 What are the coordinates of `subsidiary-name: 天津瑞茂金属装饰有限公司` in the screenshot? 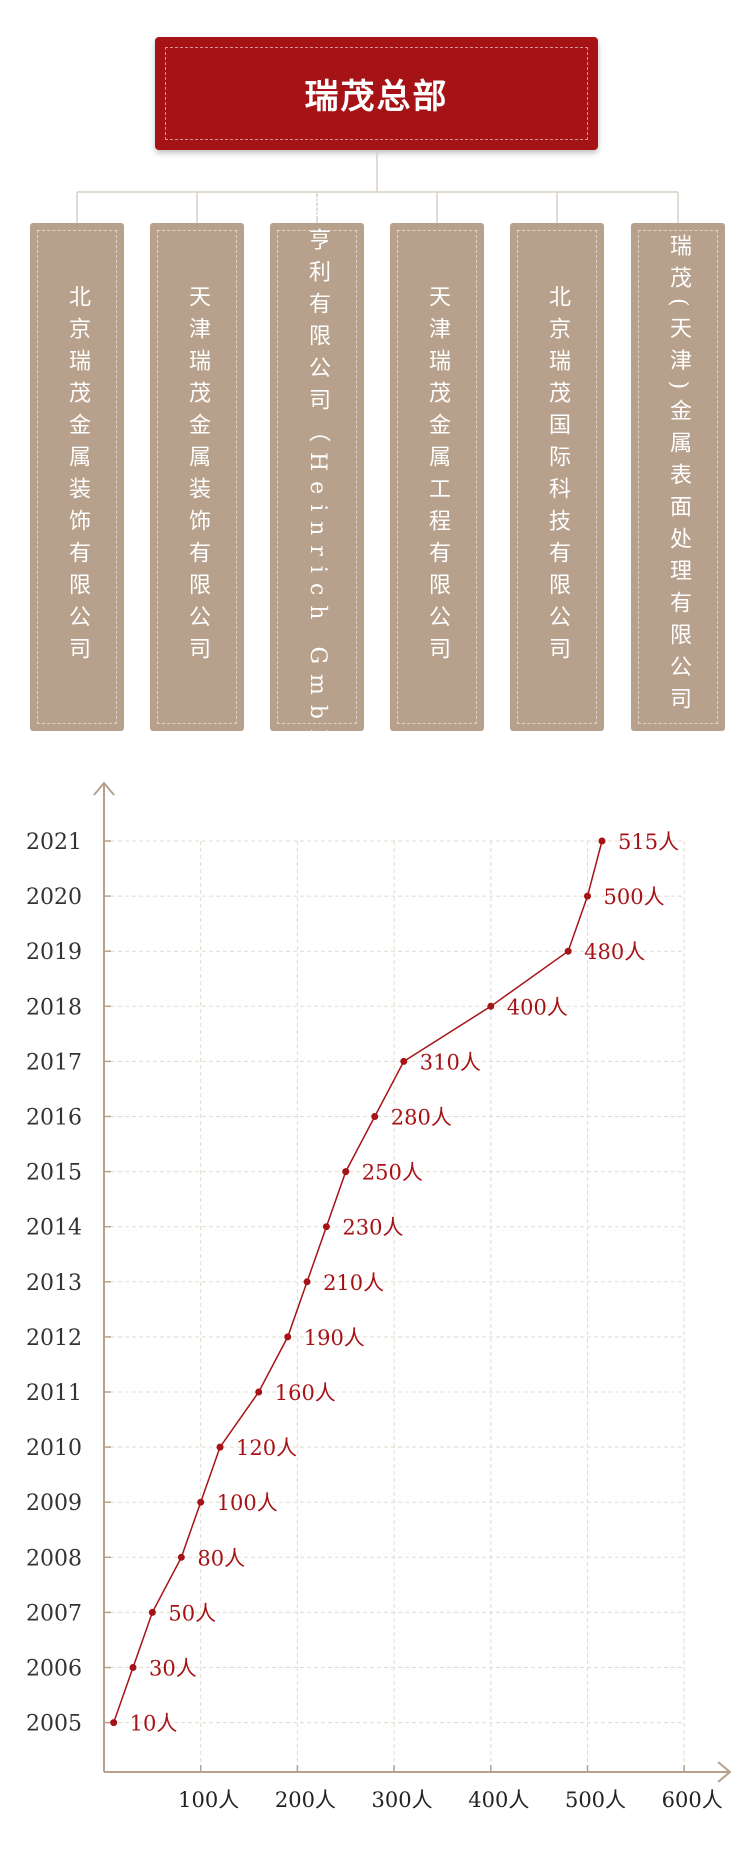 It's located at (197, 477).